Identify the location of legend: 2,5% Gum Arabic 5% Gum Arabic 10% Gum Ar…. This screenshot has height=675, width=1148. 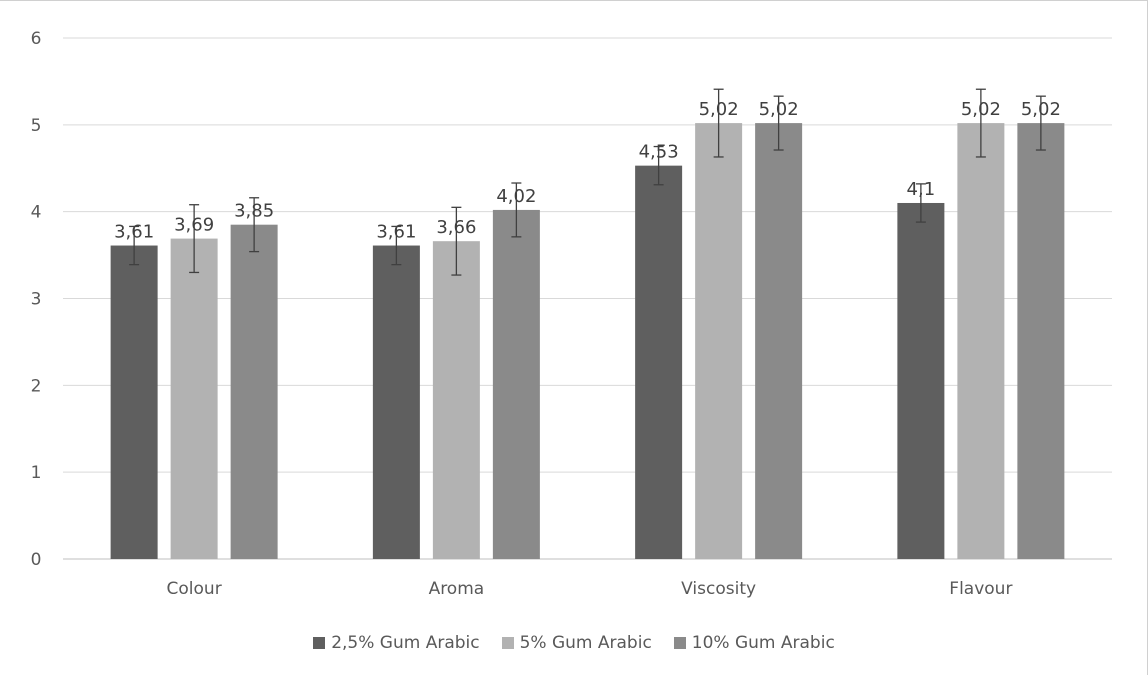
(574, 643).